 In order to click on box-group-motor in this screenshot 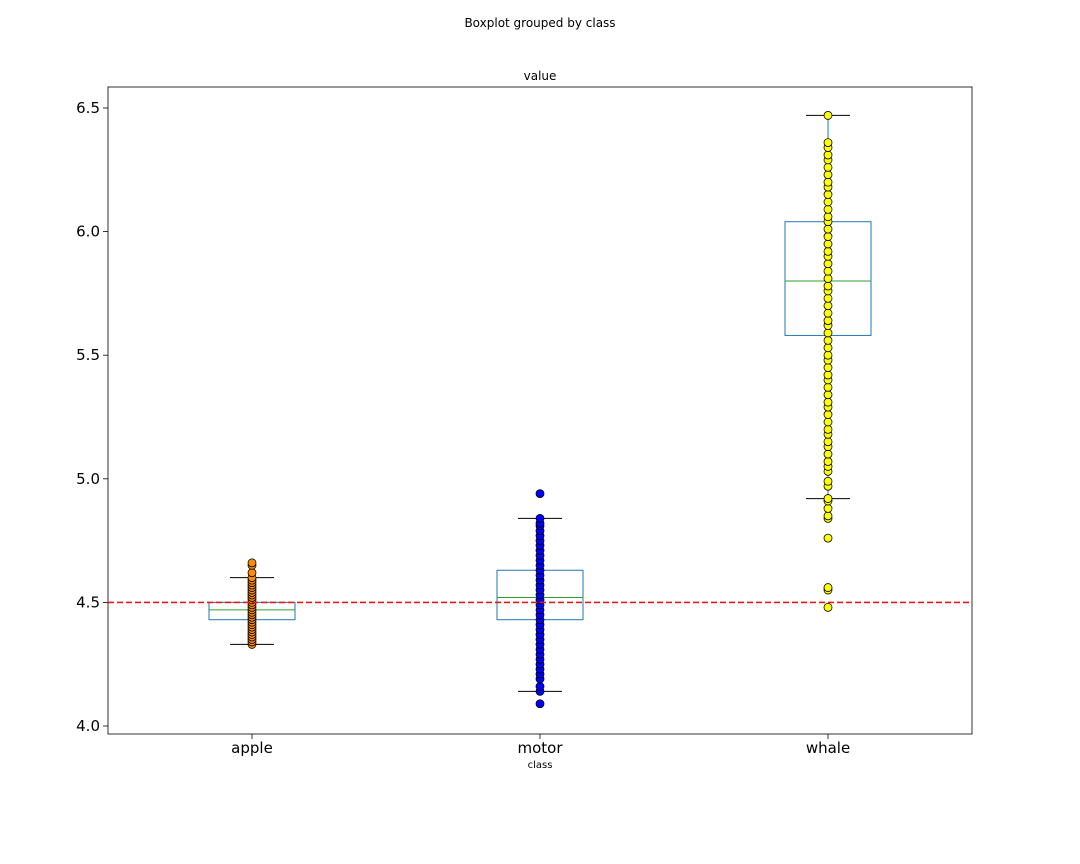, I will do `click(540, 599)`.